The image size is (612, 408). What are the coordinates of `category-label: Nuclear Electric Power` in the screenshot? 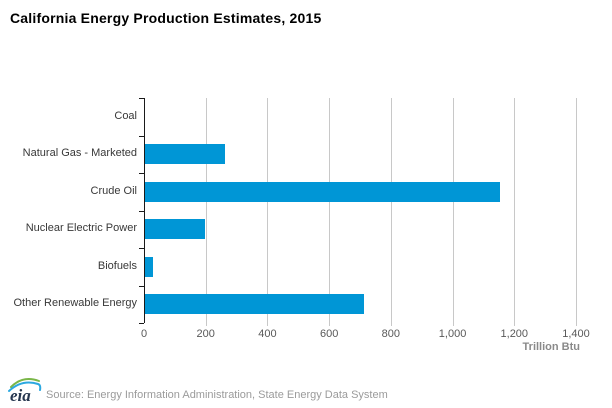 It's located at (81, 228).